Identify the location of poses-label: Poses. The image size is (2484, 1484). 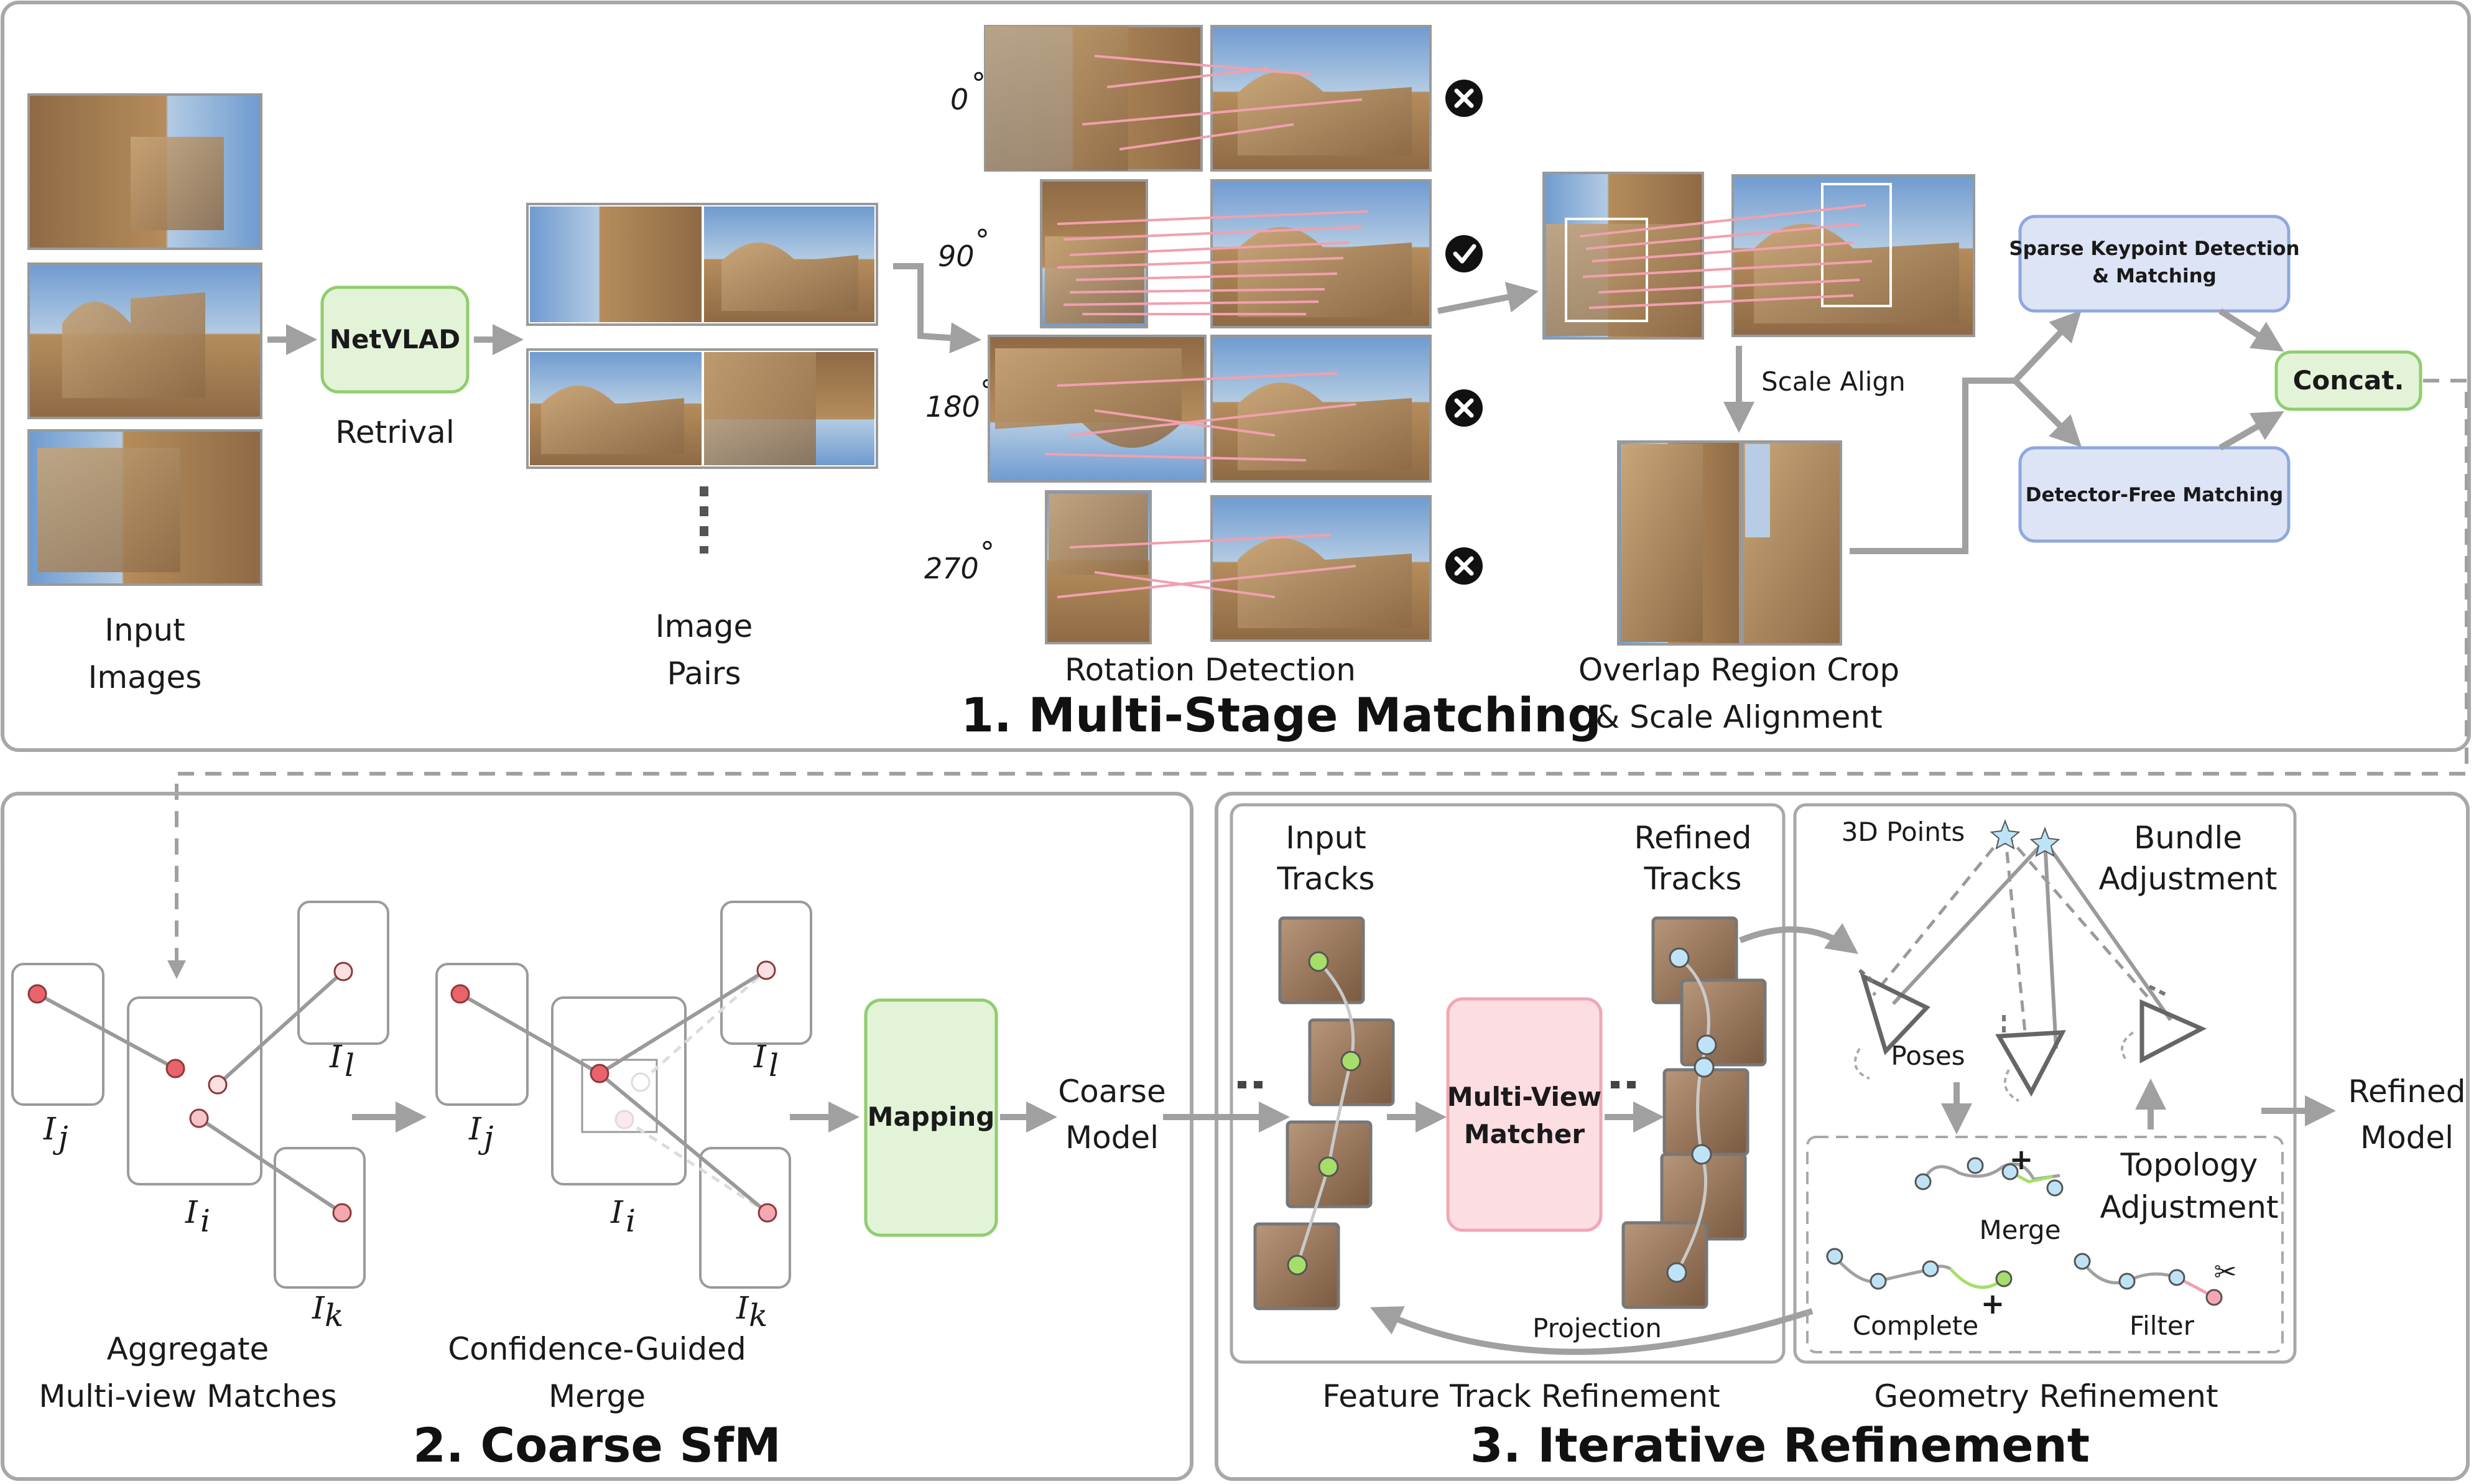
(1928, 1056).